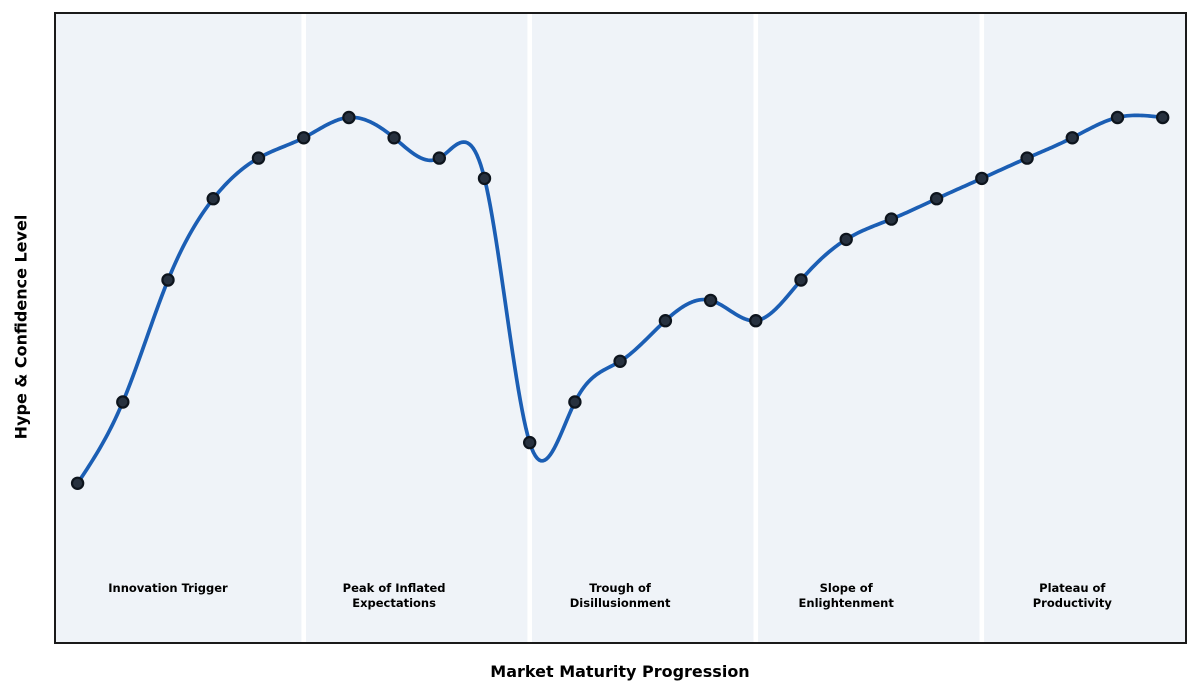 The image size is (1200, 700). I want to click on phase-label-peak-of-inflated-expectations: Peak of Inflated Expectations, so click(394, 595).